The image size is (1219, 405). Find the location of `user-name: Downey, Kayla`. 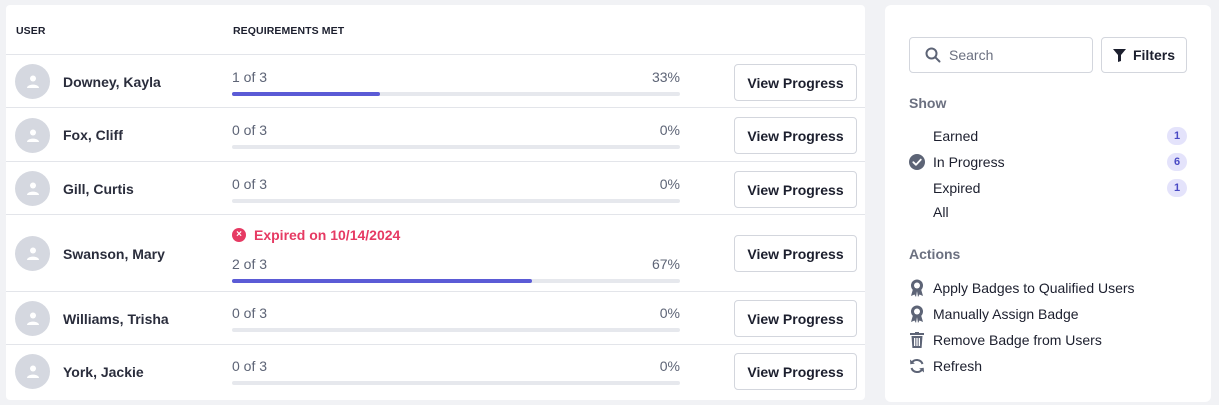

user-name: Downey, Kayla is located at coordinates (112, 82).